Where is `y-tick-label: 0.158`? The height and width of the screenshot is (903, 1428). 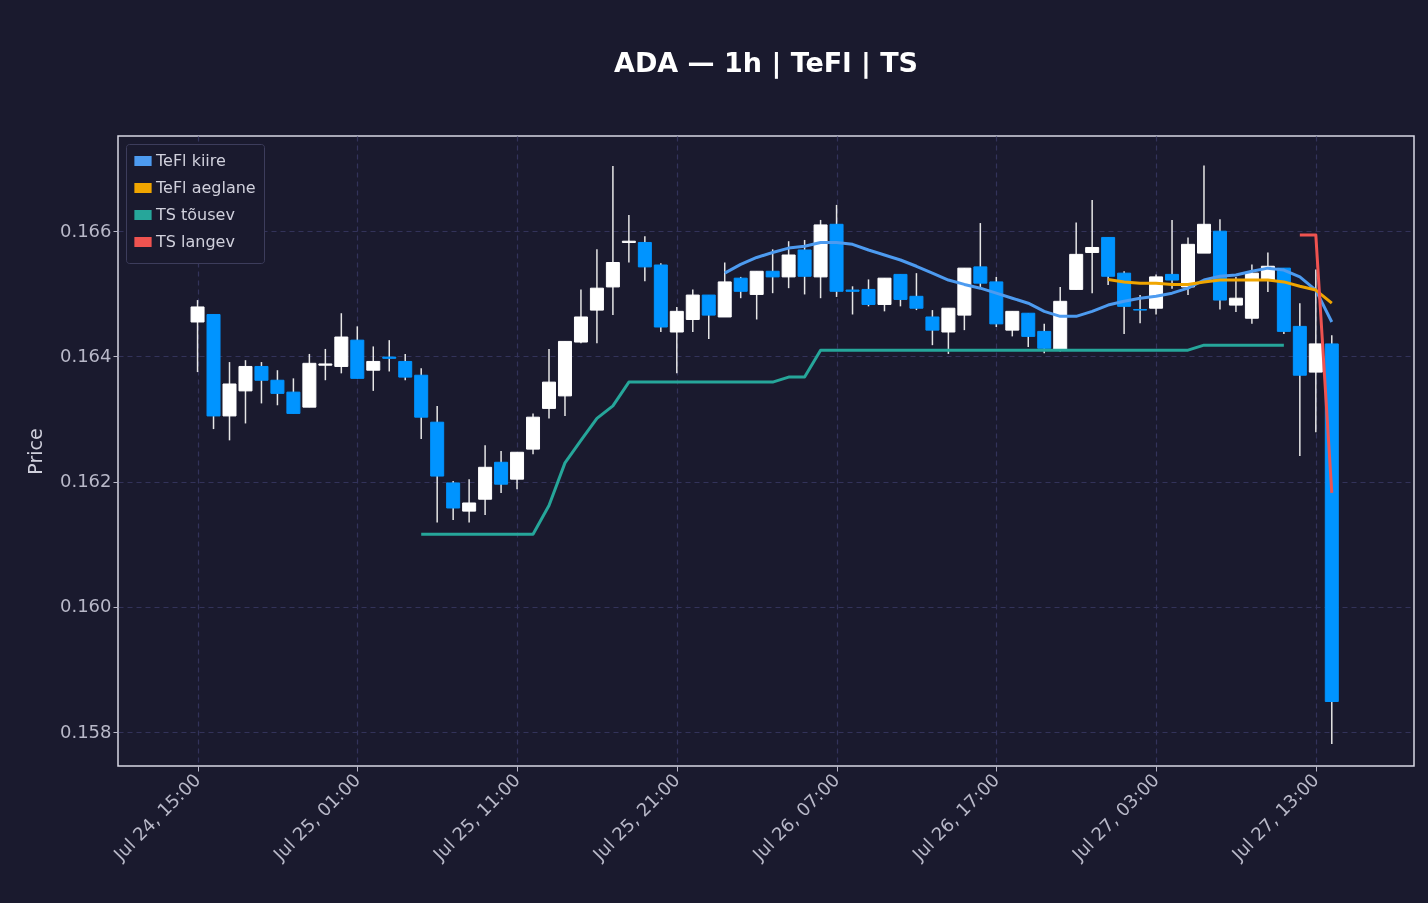 y-tick-label: 0.158 is located at coordinates (85, 731).